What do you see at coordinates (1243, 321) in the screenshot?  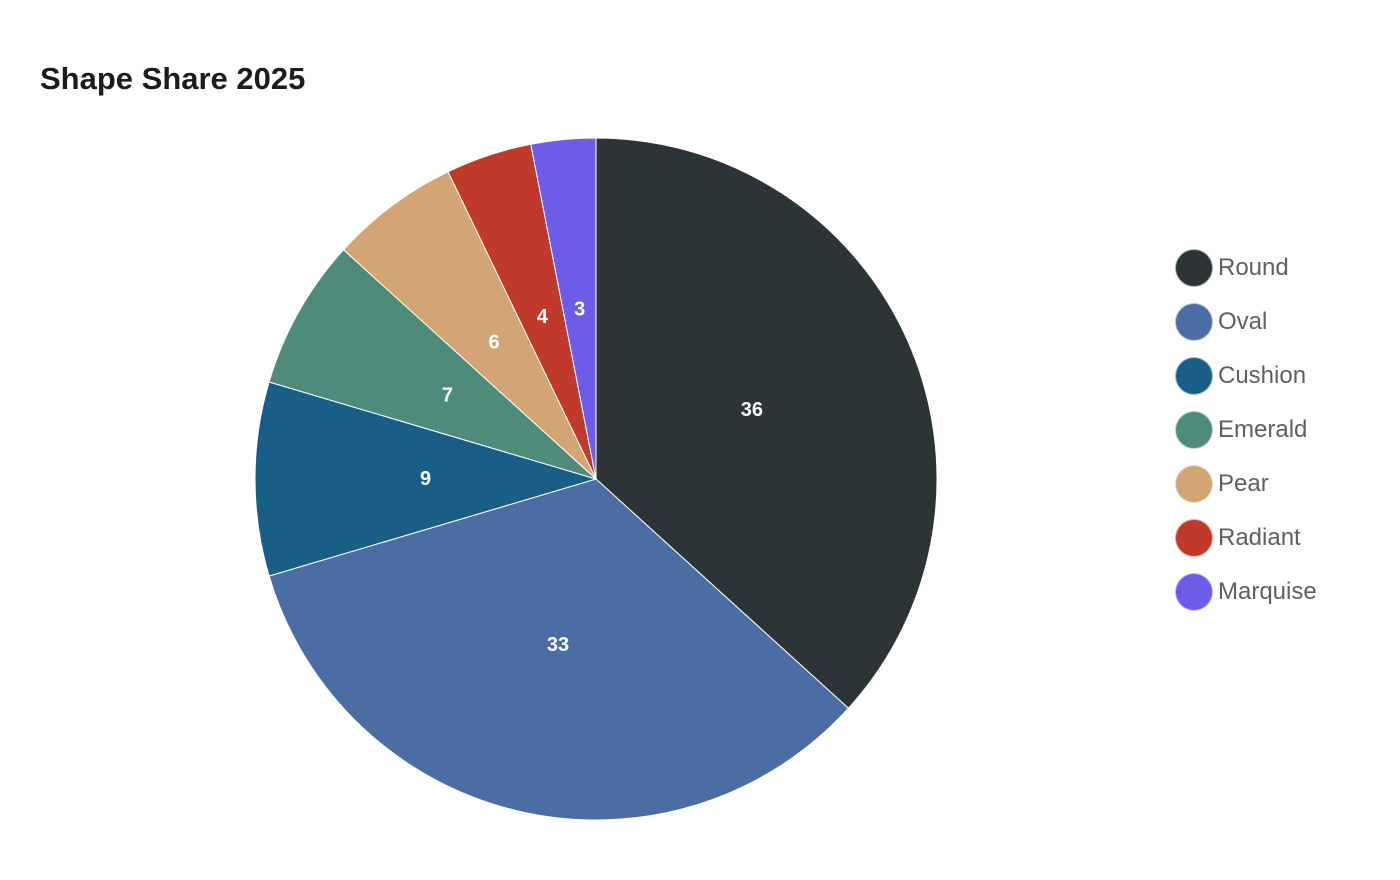 I see `legend-label: Oval` at bounding box center [1243, 321].